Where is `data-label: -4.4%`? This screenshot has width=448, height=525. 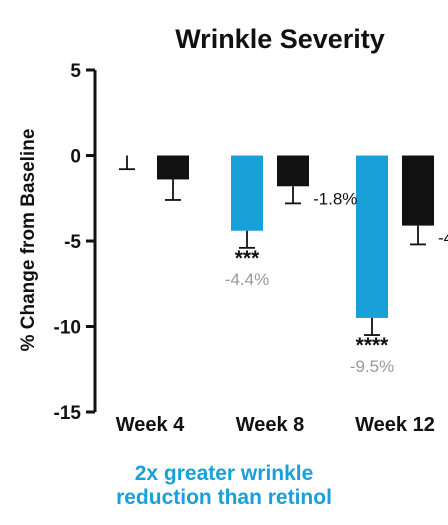
data-label: -4.4% is located at coordinates (247, 279).